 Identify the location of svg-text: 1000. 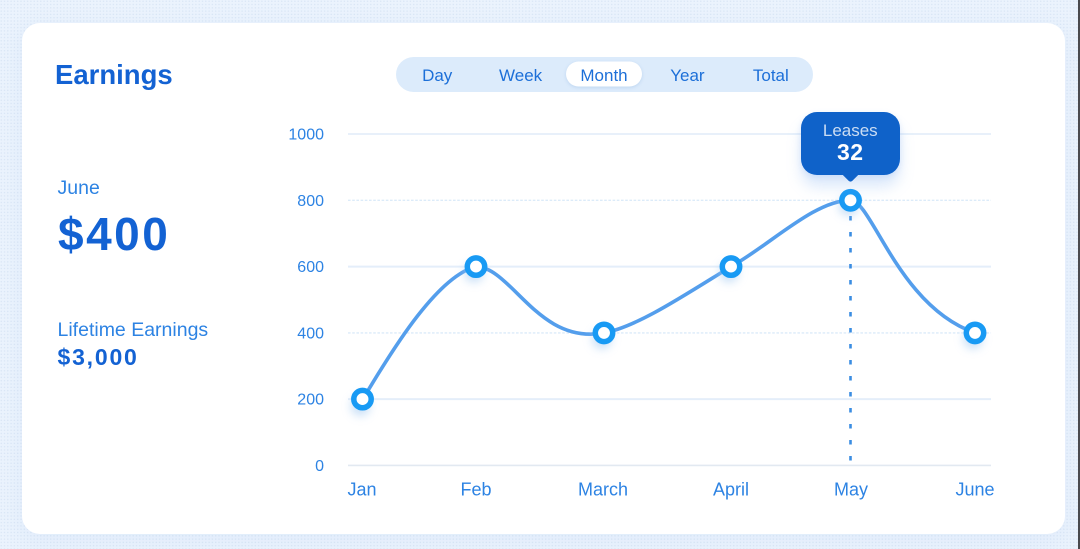
(306, 135).